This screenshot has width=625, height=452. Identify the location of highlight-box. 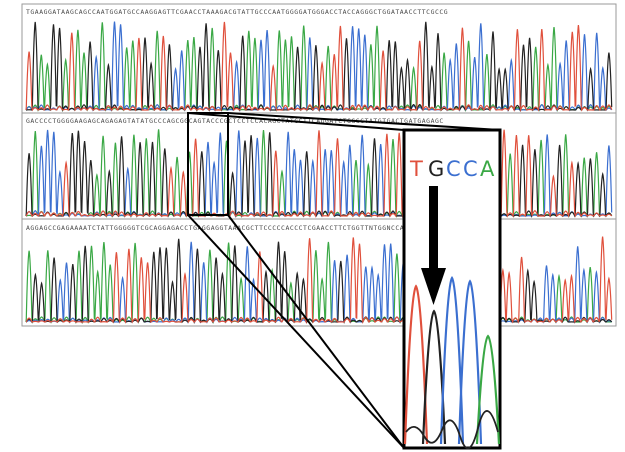
(208, 164).